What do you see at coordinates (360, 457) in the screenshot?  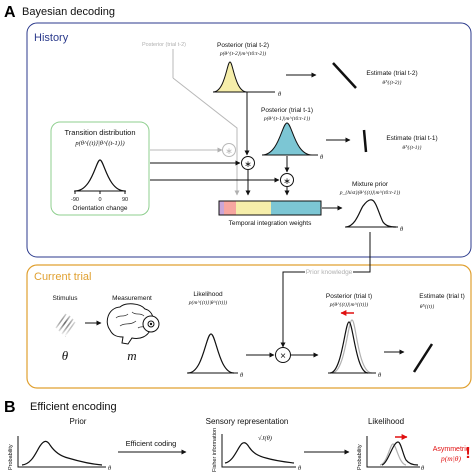 I see `b-likelihood-ylabel: Probability` at bounding box center [360, 457].